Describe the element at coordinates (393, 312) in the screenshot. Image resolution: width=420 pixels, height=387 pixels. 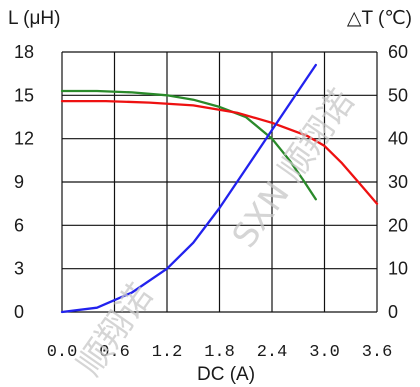
I see `y-right-tick-label: 0` at that location.